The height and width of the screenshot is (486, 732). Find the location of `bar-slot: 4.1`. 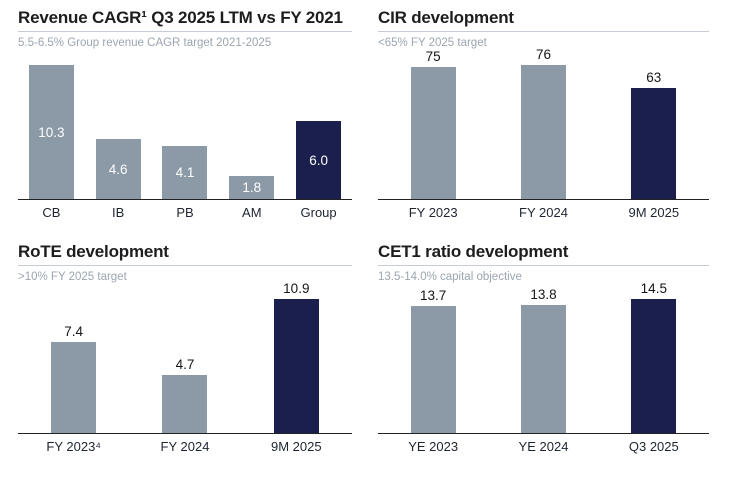

bar-slot: 4.1 is located at coordinates (185, 172).